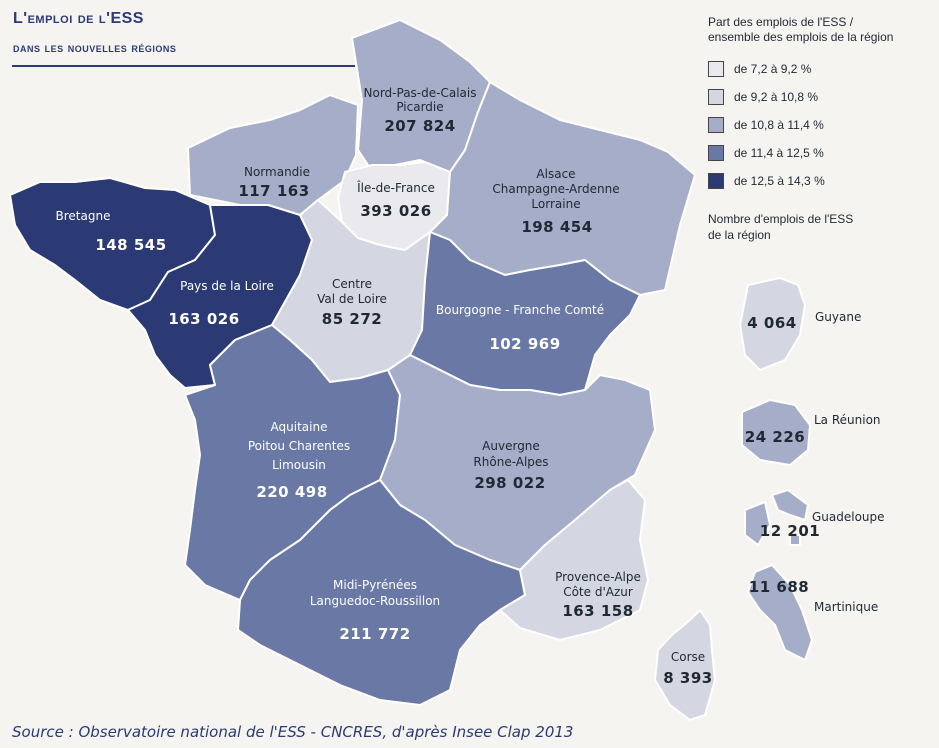  I want to click on svg-text: 85 272, so click(352, 319).